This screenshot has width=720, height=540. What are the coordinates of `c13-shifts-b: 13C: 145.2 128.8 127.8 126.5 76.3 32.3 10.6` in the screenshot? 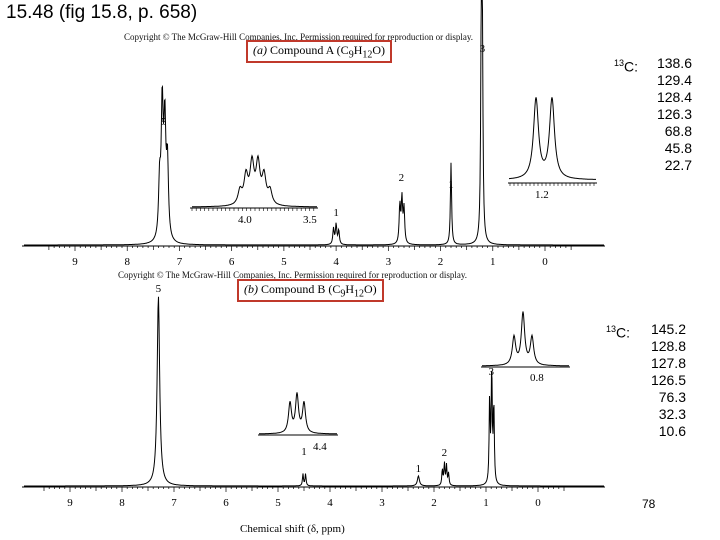 It's located at (649, 386).